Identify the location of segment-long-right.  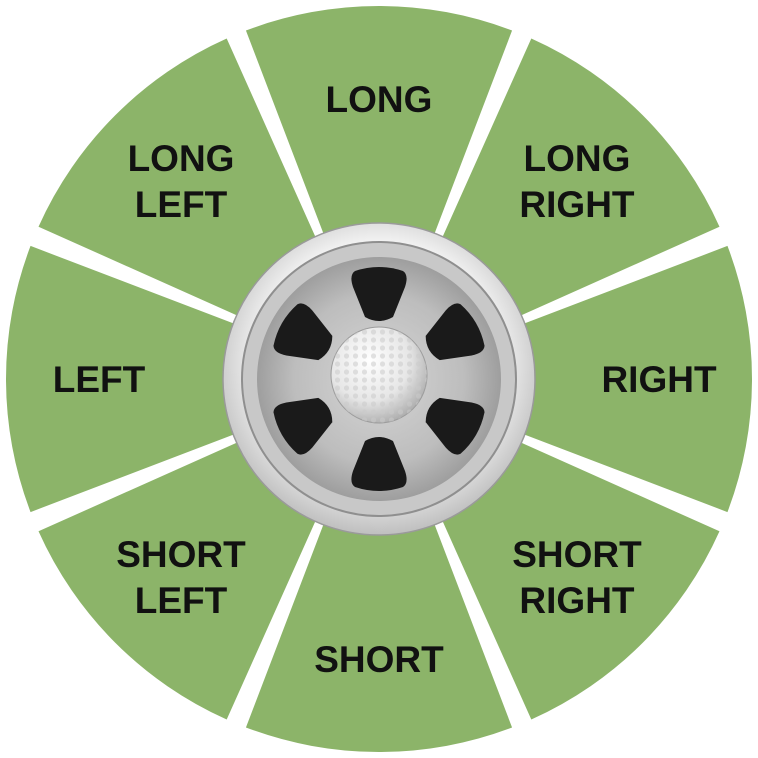
(580, 177).